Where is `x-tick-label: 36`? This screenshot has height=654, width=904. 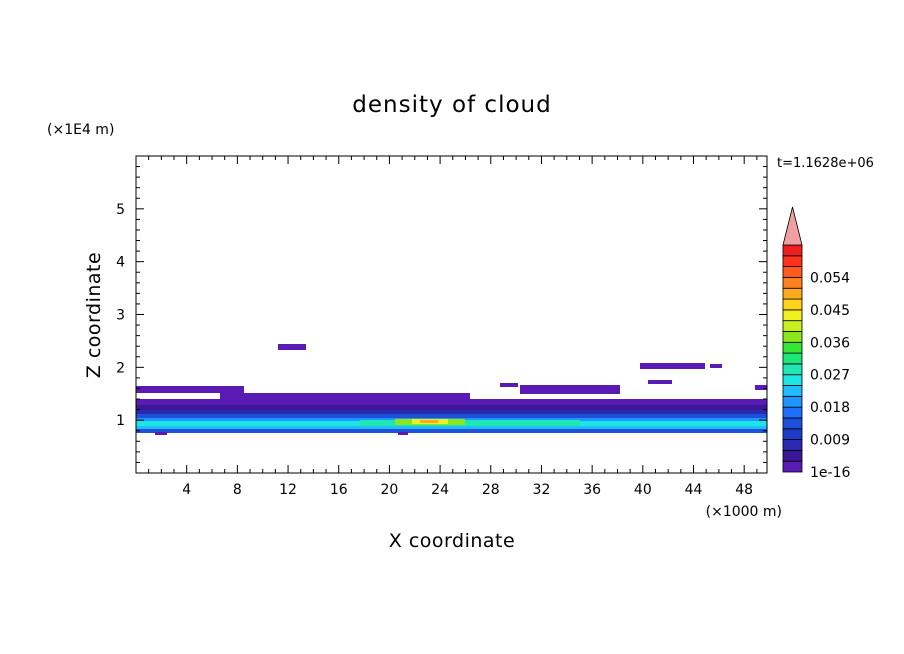 x-tick-label: 36 is located at coordinates (592, 490).